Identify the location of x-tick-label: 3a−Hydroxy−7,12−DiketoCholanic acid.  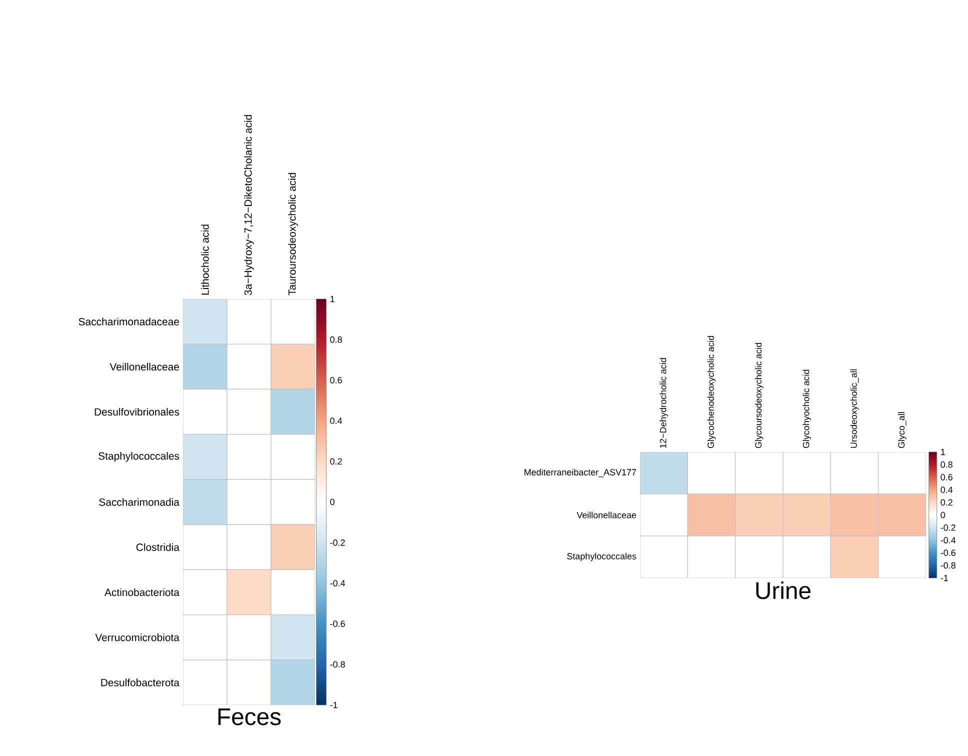
(249, 205).